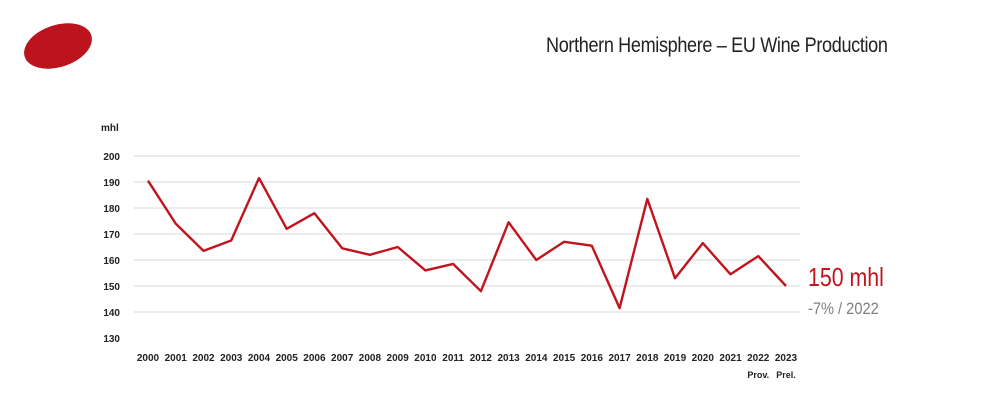 The image size is (1000, 400). I want to click on x-tick-label: 2004, so click(259, 358).